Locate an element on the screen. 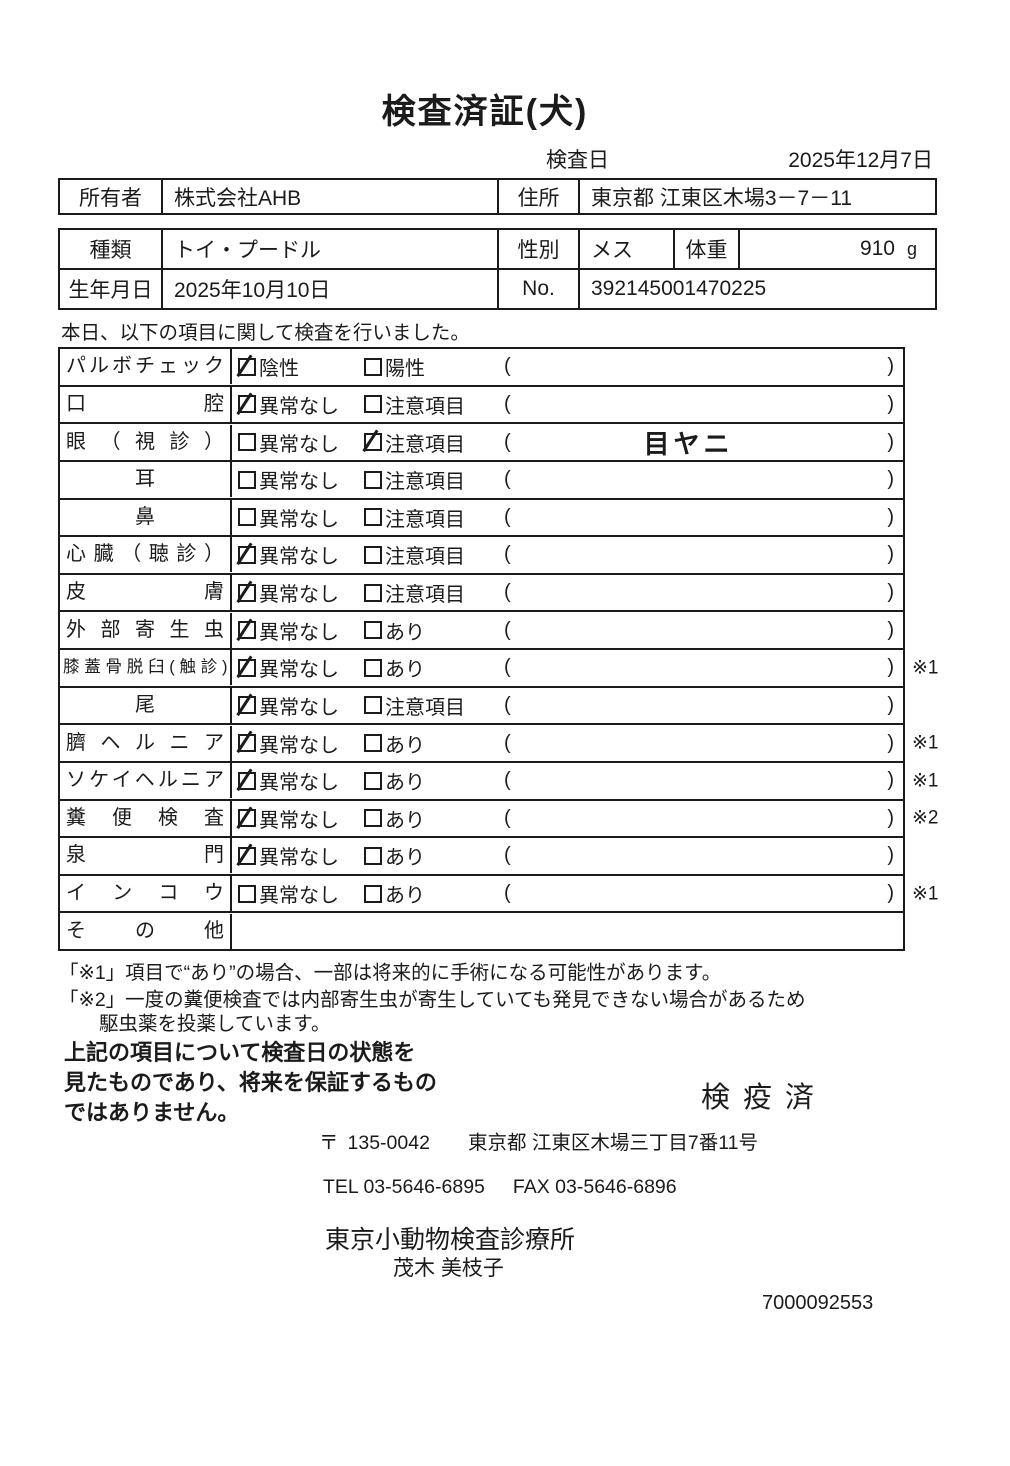 This screenshot has width=1010, height=1466. weight-unit: g is located at coordinates (911, 248).